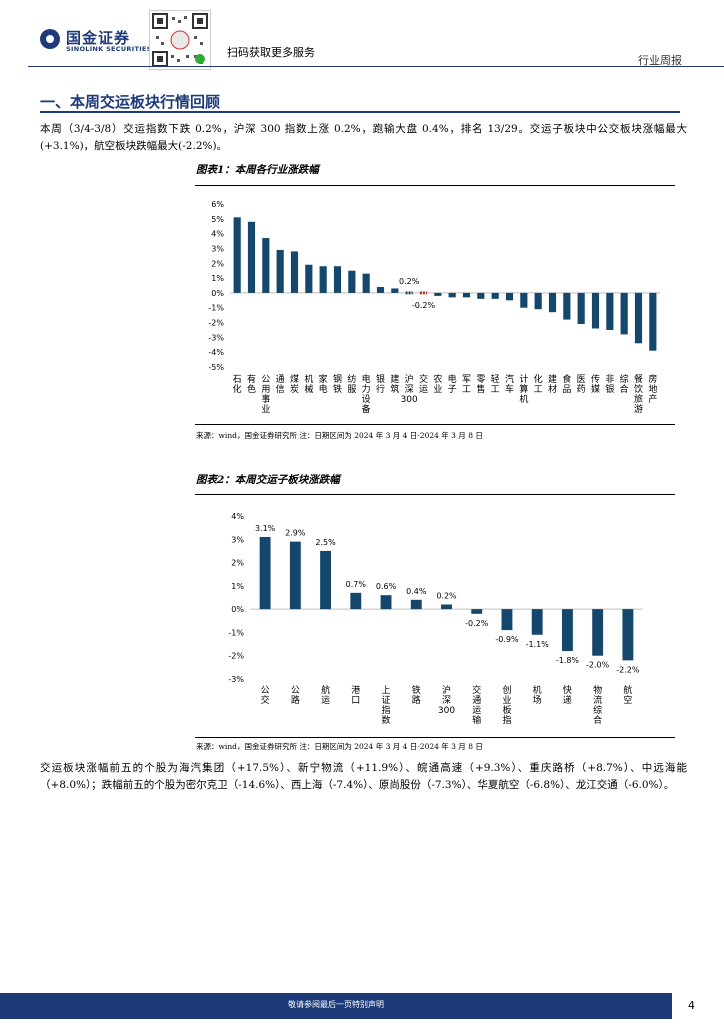 This screenshot has width=724, height=1024. I want to click on x-tick-label: 建筑, so click(394, 384).